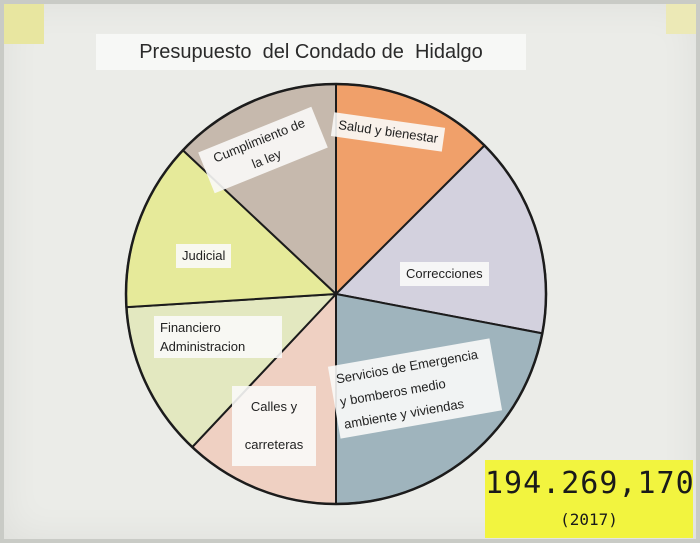 The height and width of the screenshot is (543, 700). I want to click on chart-title: Presupuesto del Condado de Hidalgo, so click(311, 52).